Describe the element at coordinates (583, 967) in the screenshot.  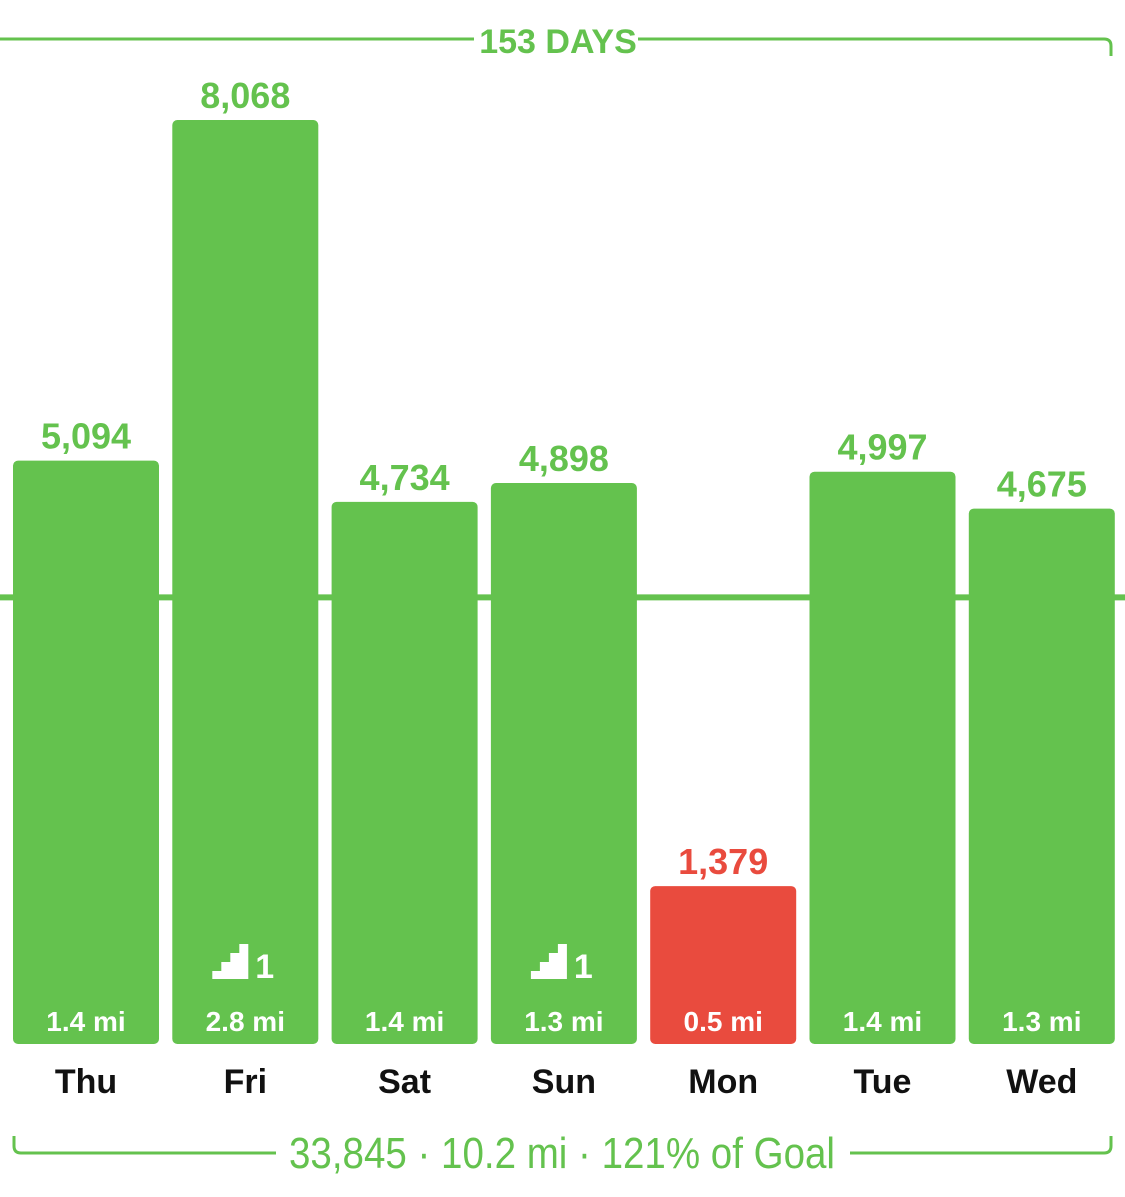
I see `floors-label-sun: 1` at that location.